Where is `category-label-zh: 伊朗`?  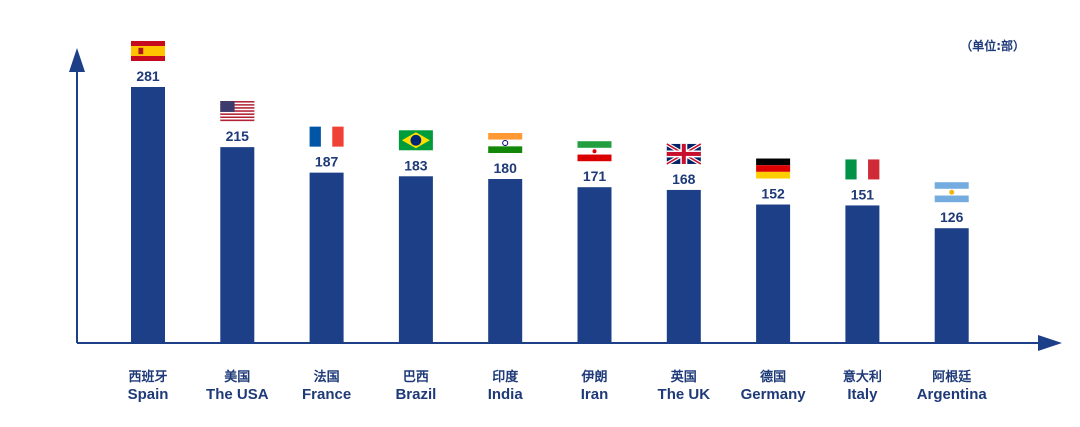 category-label-zh: 伊朗 is located at coordinates (593, 377).